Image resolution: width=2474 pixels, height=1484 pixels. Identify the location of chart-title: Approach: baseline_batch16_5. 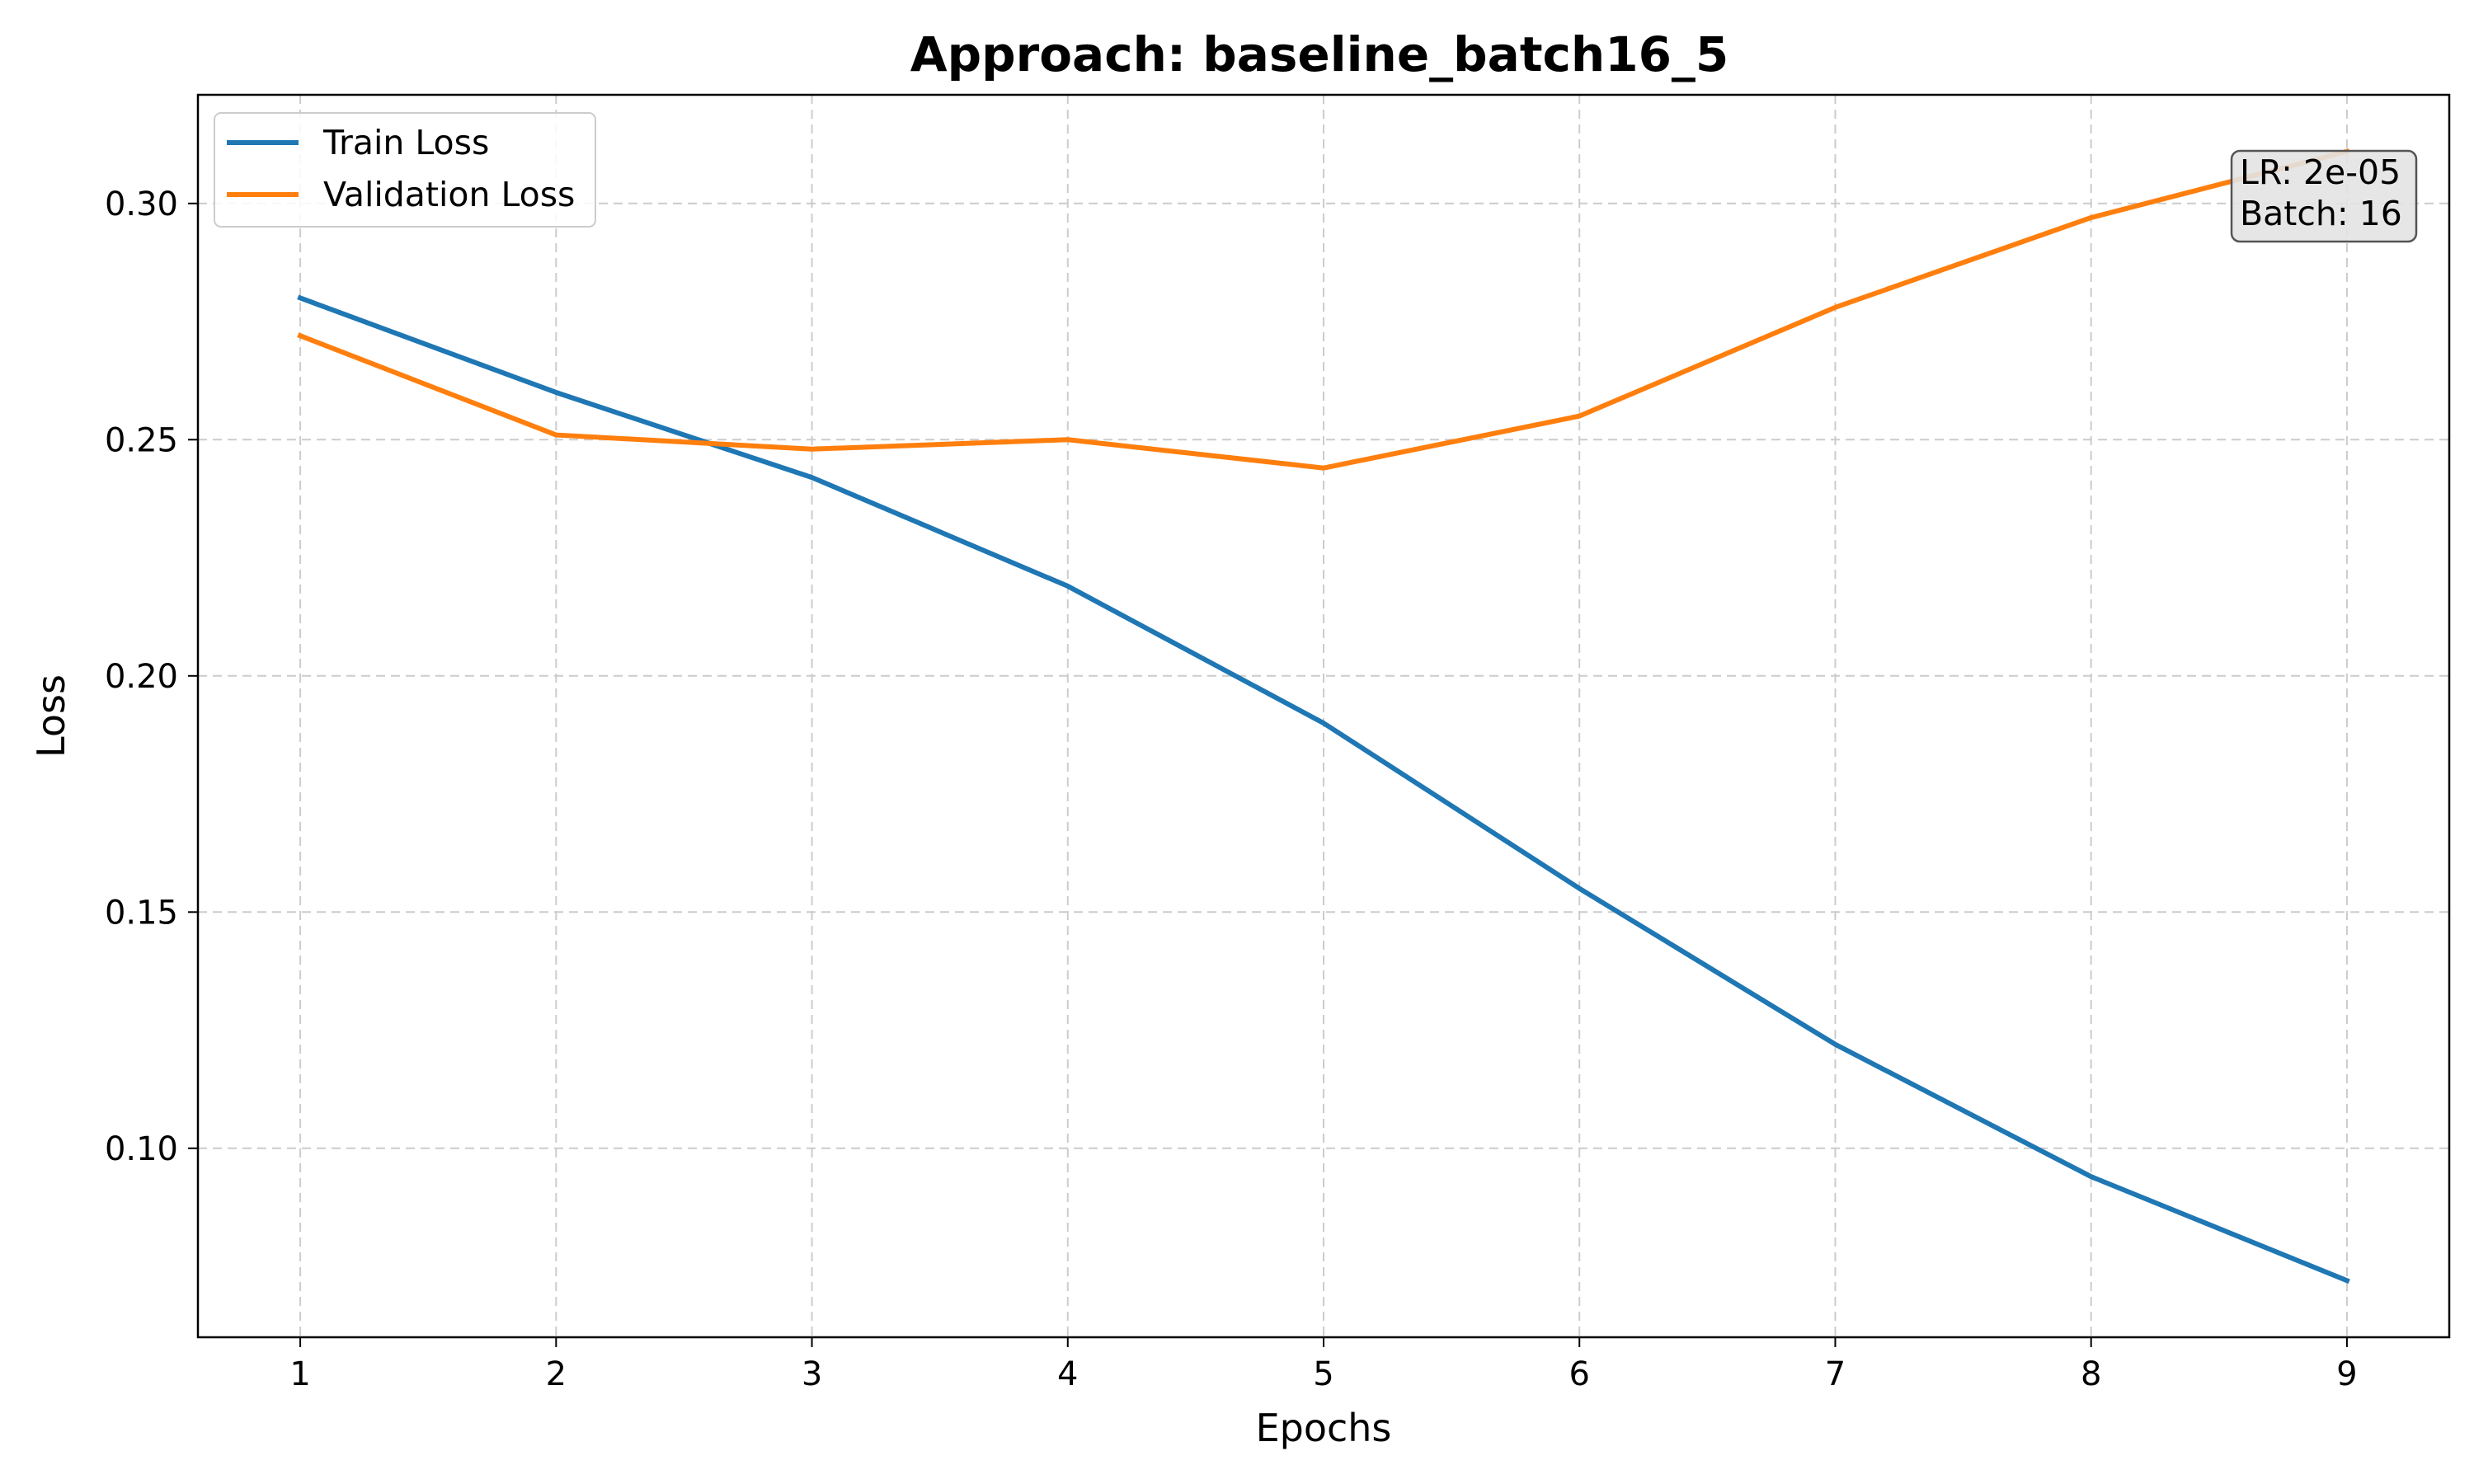
(1319, 54).